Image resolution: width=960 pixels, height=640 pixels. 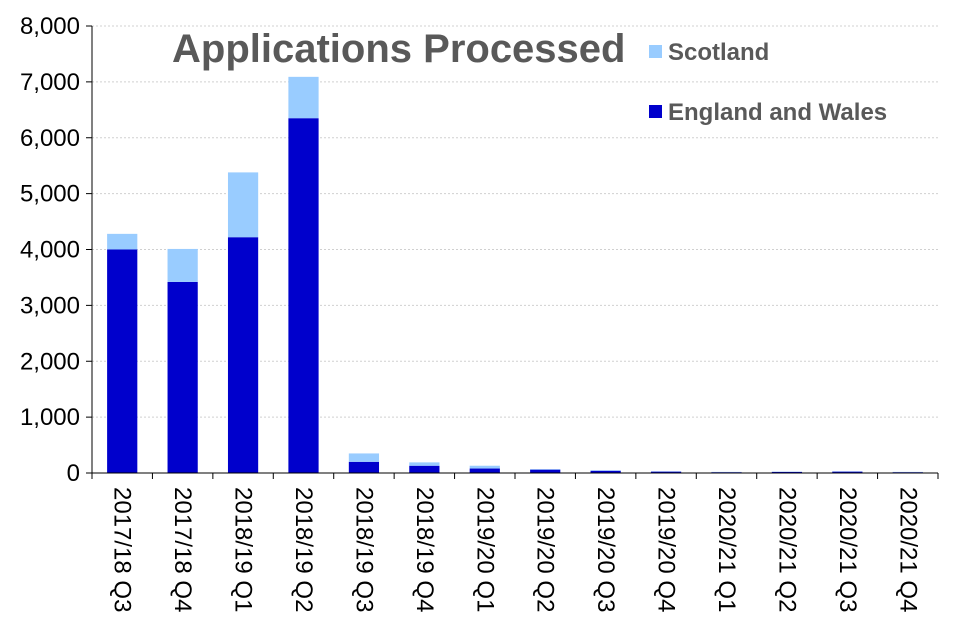 What do you see at coordinates (424, 549) in the screenshot?
I see `x-tick-label: 2018/19 Q4` at bounding box center [424, 549].